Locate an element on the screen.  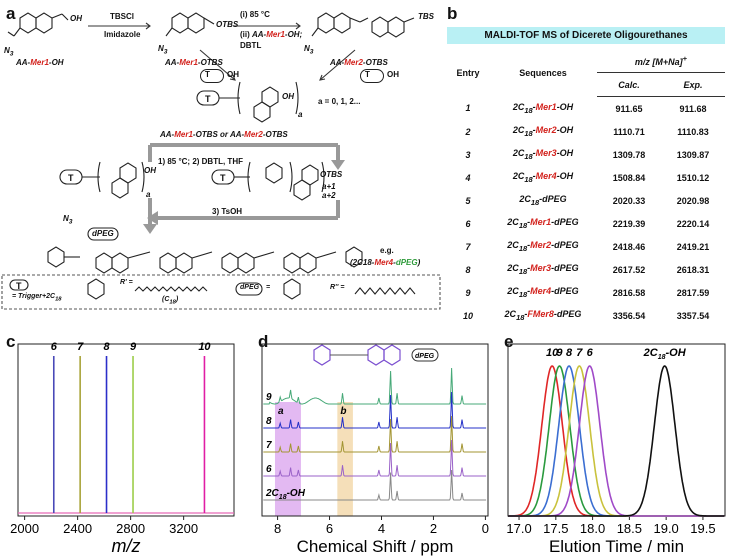
calc-cell: 2418.46 is located at coordinates (629, 246).